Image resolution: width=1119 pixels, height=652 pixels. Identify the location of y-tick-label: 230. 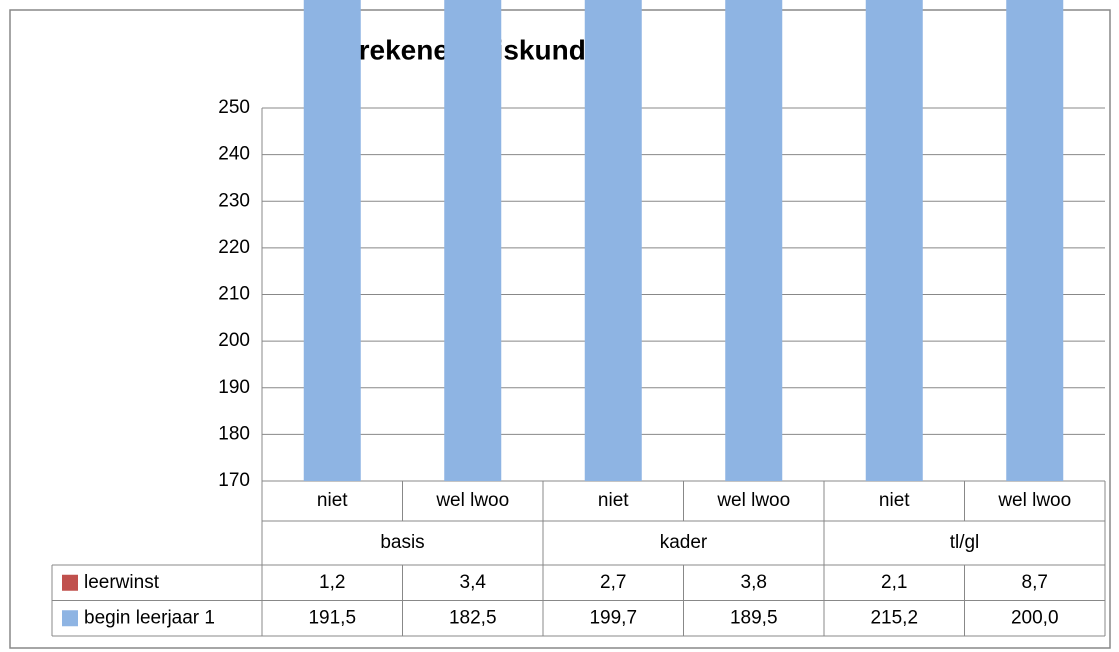
(234, 200).